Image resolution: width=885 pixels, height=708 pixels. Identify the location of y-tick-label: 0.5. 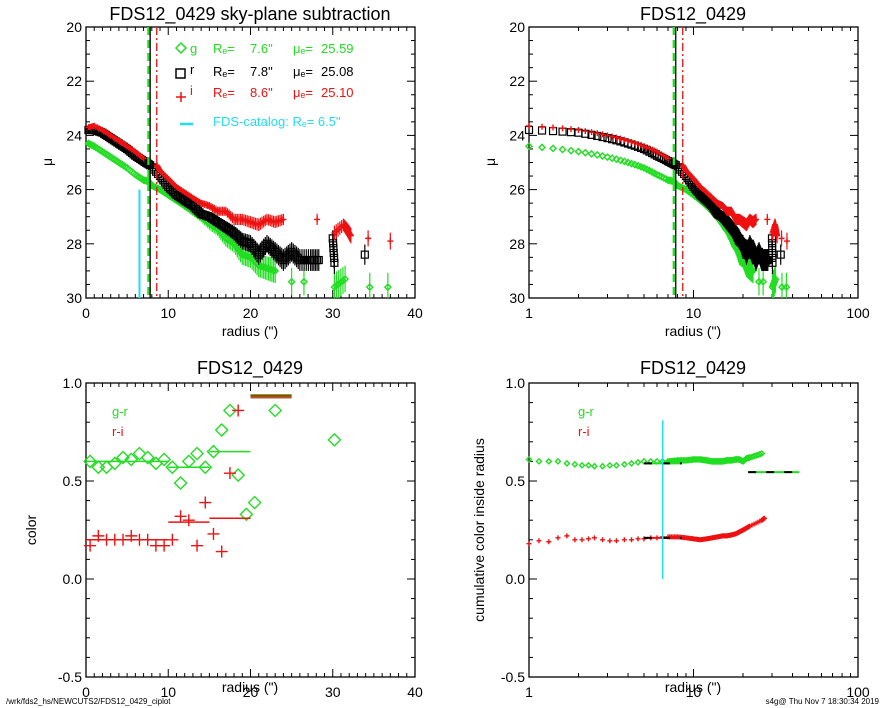
(73, 481).